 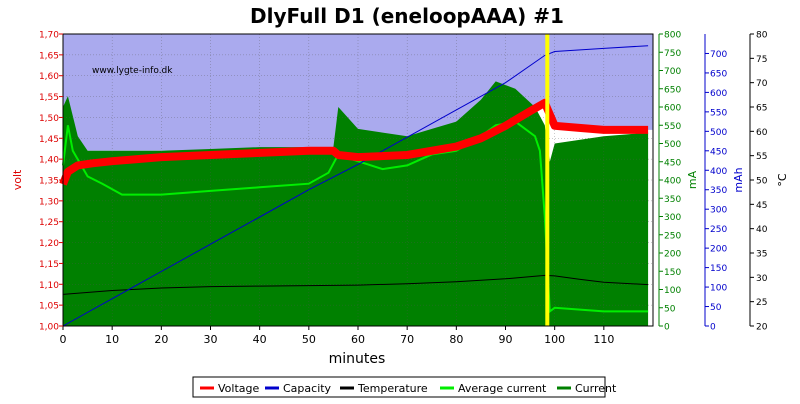 What do you see at coordinates (132, 71) in the screenshot?
I see `watermark: www.lygte-info.dk` at bounding box center [132, 71].